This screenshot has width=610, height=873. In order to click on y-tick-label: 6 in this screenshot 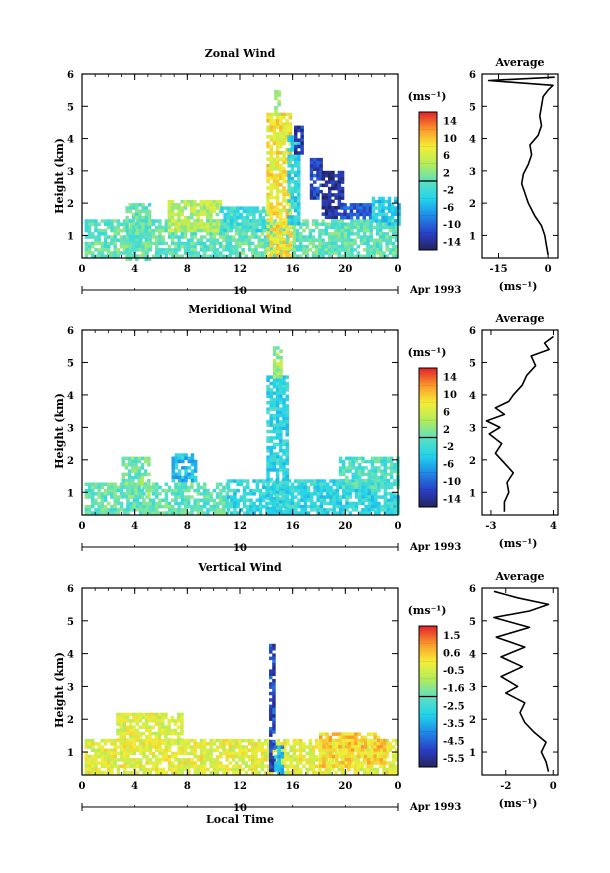, I will do `click(70, 331)`.